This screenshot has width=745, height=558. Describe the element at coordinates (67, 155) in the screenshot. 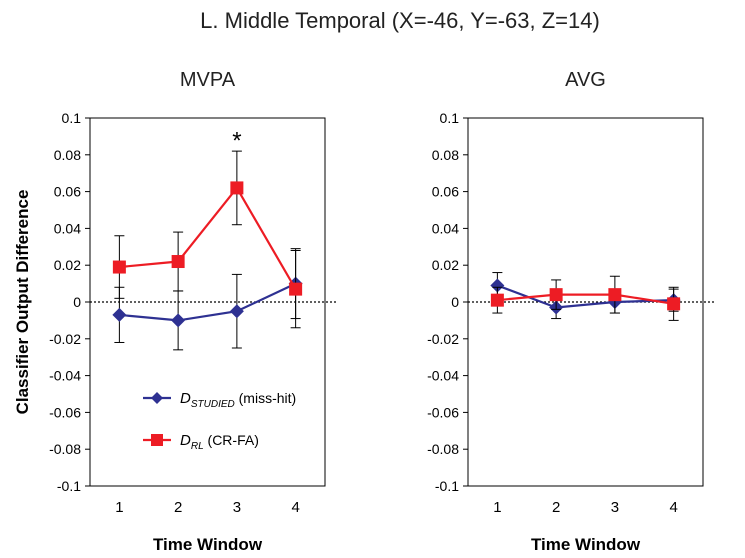

I see `mvpa-ytick-label: 0.08` at that location.